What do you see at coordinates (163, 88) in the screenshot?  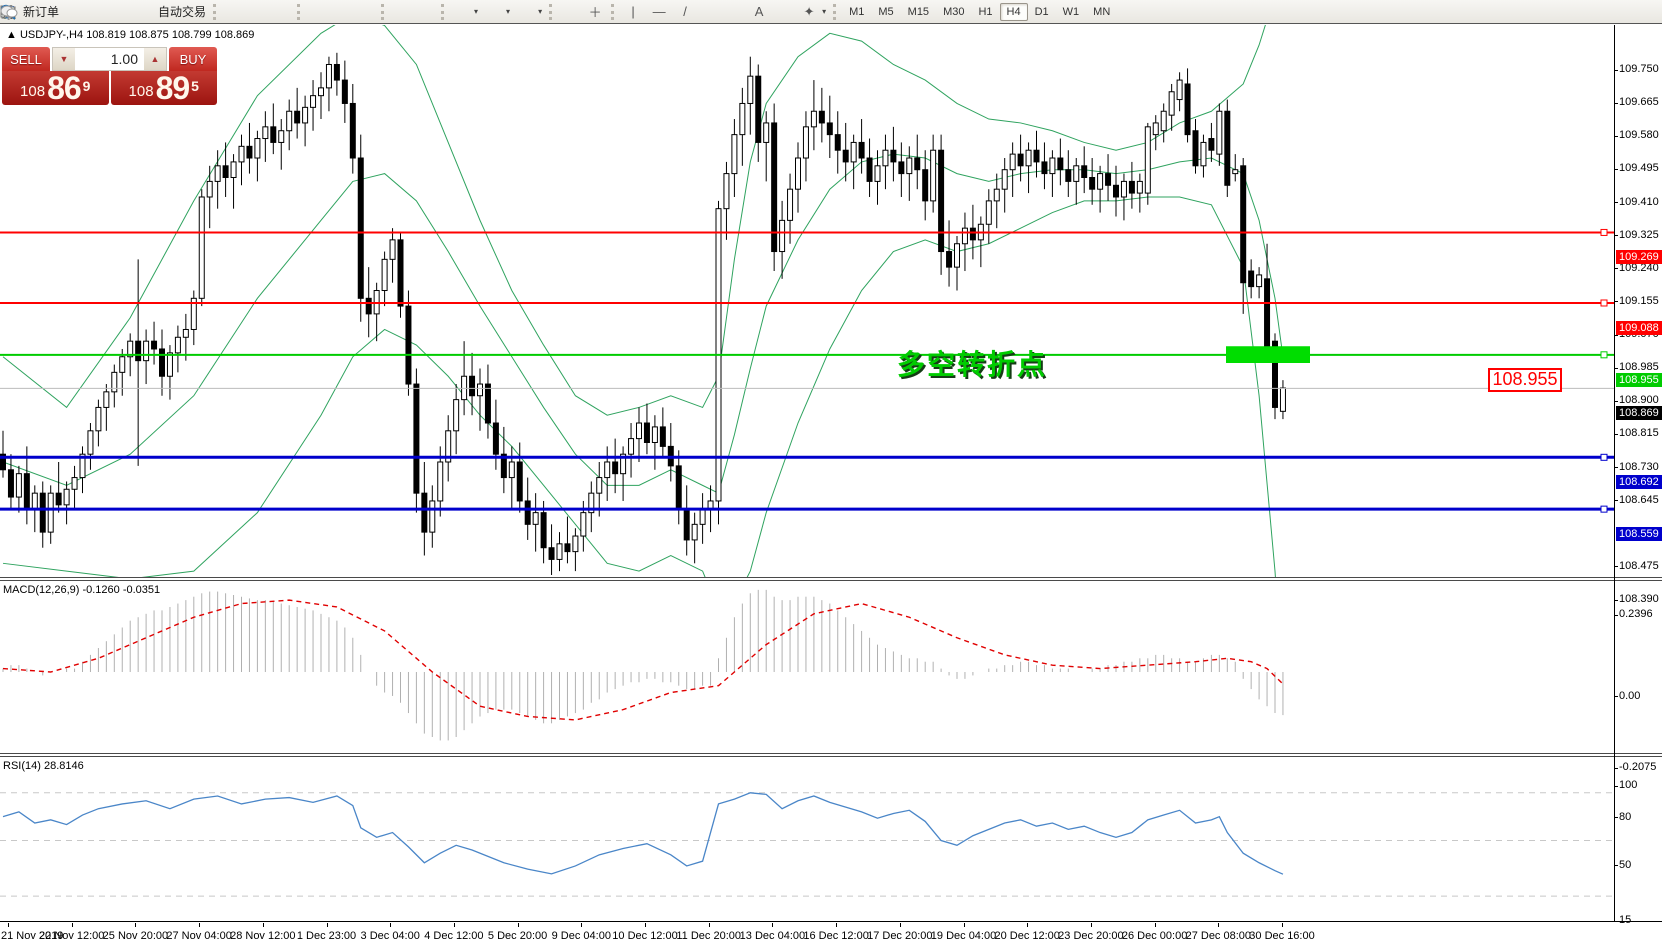 I see `buy-price-button: 108 89 5` at bounding box center [163, 88].